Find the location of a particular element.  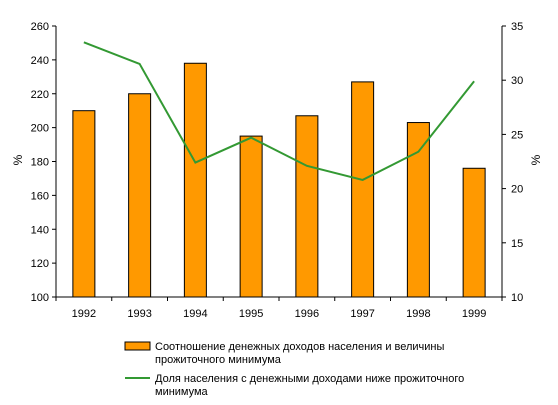

x-tick-label: 1997 is located at coordinates (362, 314).